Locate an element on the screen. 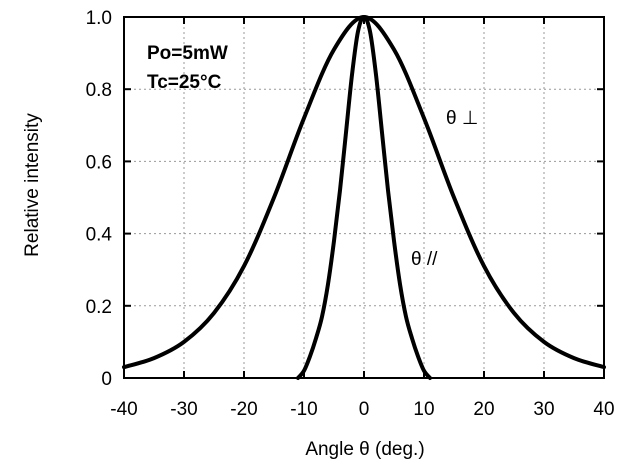 The height and width of the screenshot is (468, 639). x-tick-label: 40 is located at coordinates (603, 409).